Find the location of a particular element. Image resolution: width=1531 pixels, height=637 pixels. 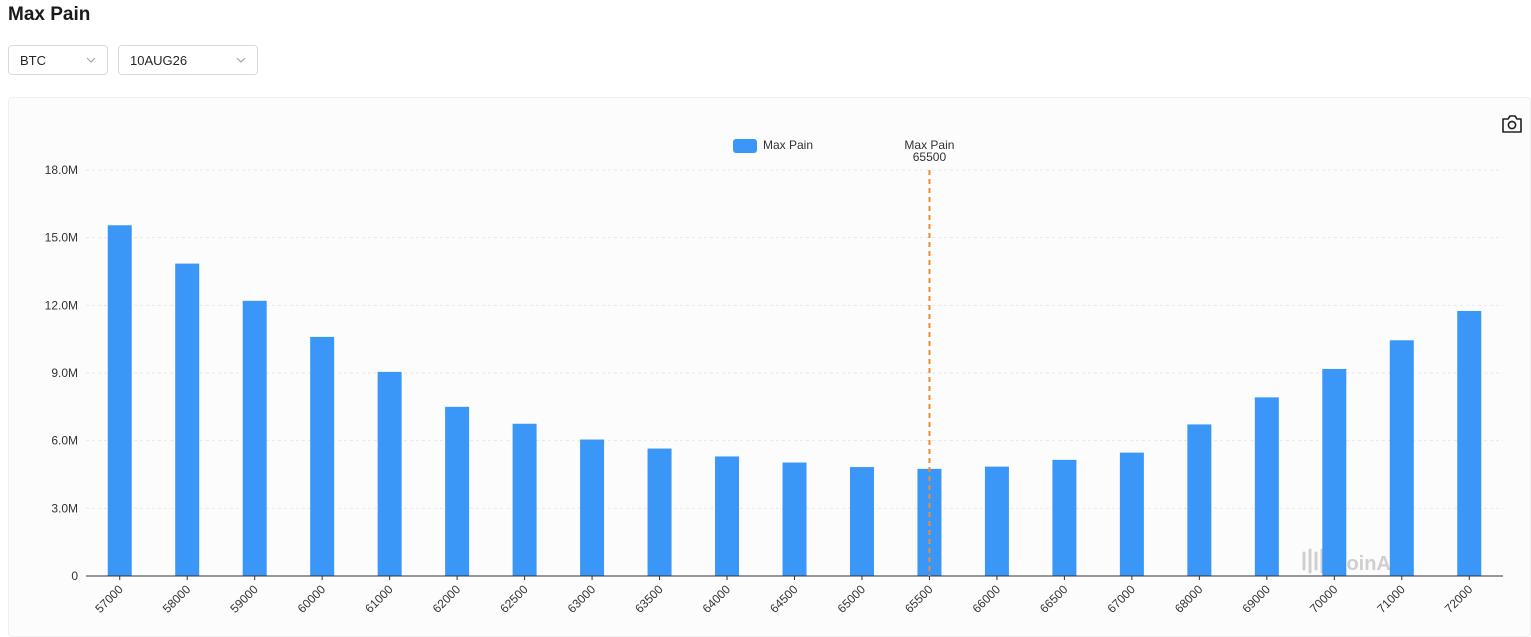

x-tick-label: 64500 is located at coordinates (784, 599).